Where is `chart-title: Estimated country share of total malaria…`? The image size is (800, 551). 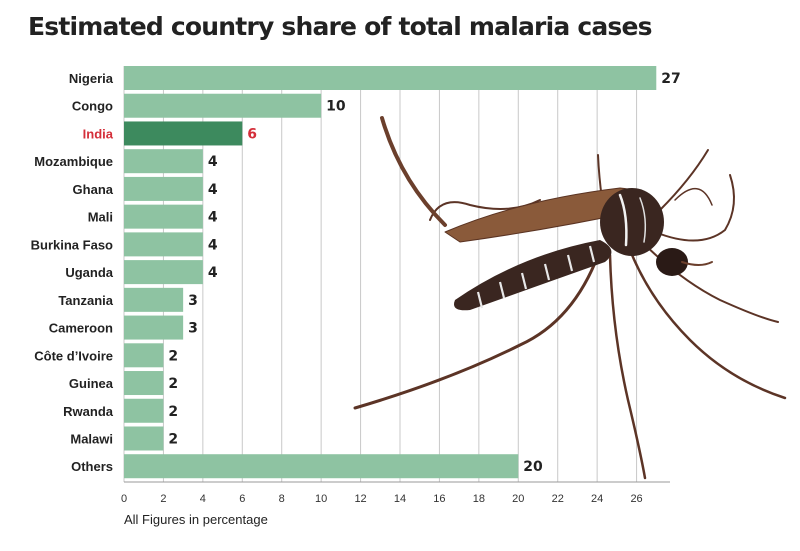
chart-title: Estimated country share of total malaria… is located at coordinates (340, 26).